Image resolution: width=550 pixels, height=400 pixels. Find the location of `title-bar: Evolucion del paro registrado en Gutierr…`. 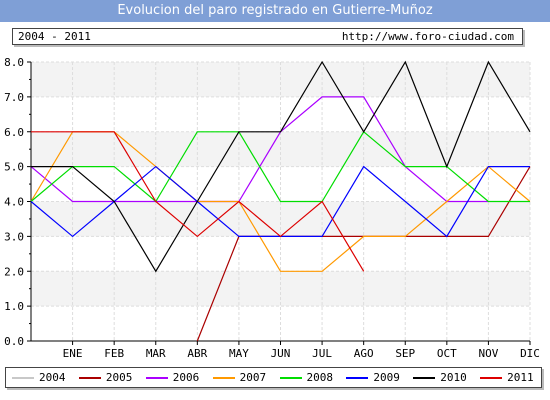

title-bar: Evolucion del paro registrado en Gutierr… is located at coordinates (275, 11).